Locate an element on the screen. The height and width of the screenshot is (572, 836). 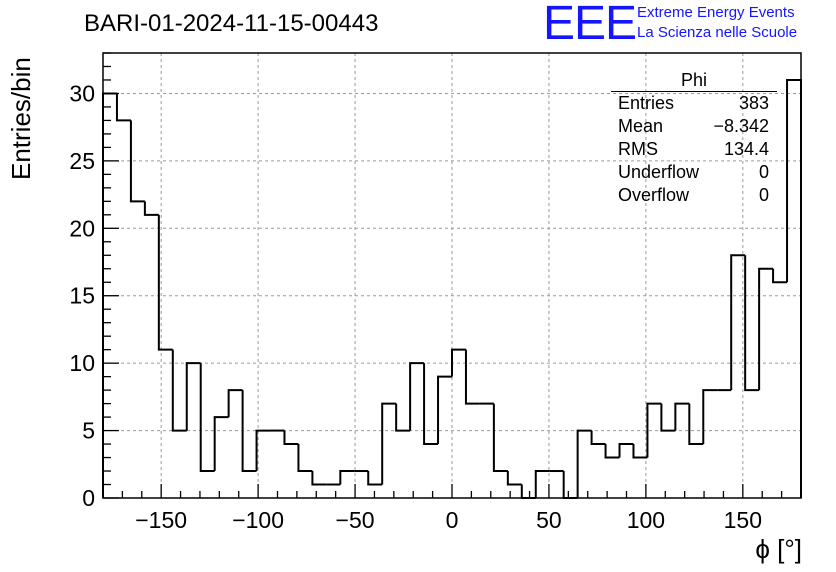
stats-row-entries: Entries 383 is located at coordinates (694, 103).